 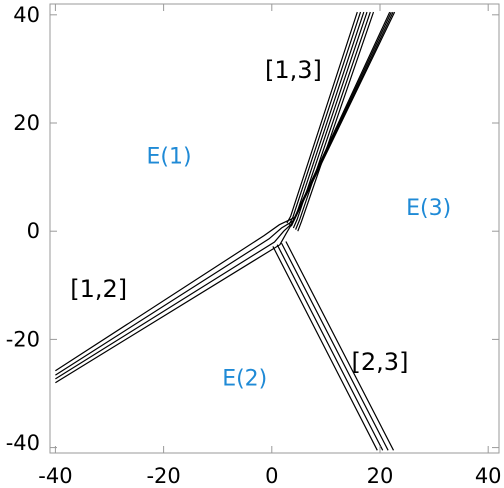 I want to click on x-tick-label: 0, so click(x=271, y=476).